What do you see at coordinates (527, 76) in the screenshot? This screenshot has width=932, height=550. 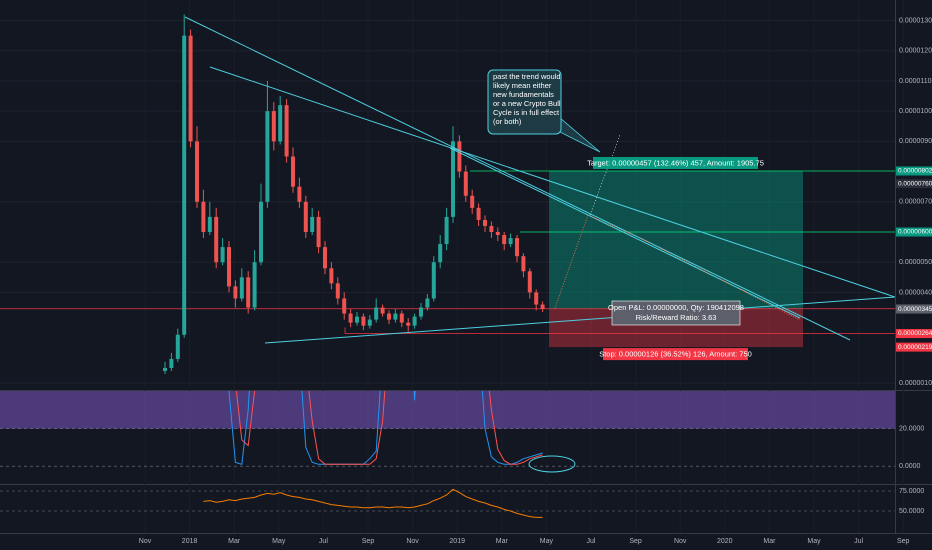 I see `annotation: past the trend would` at bounding box center [527, 76].